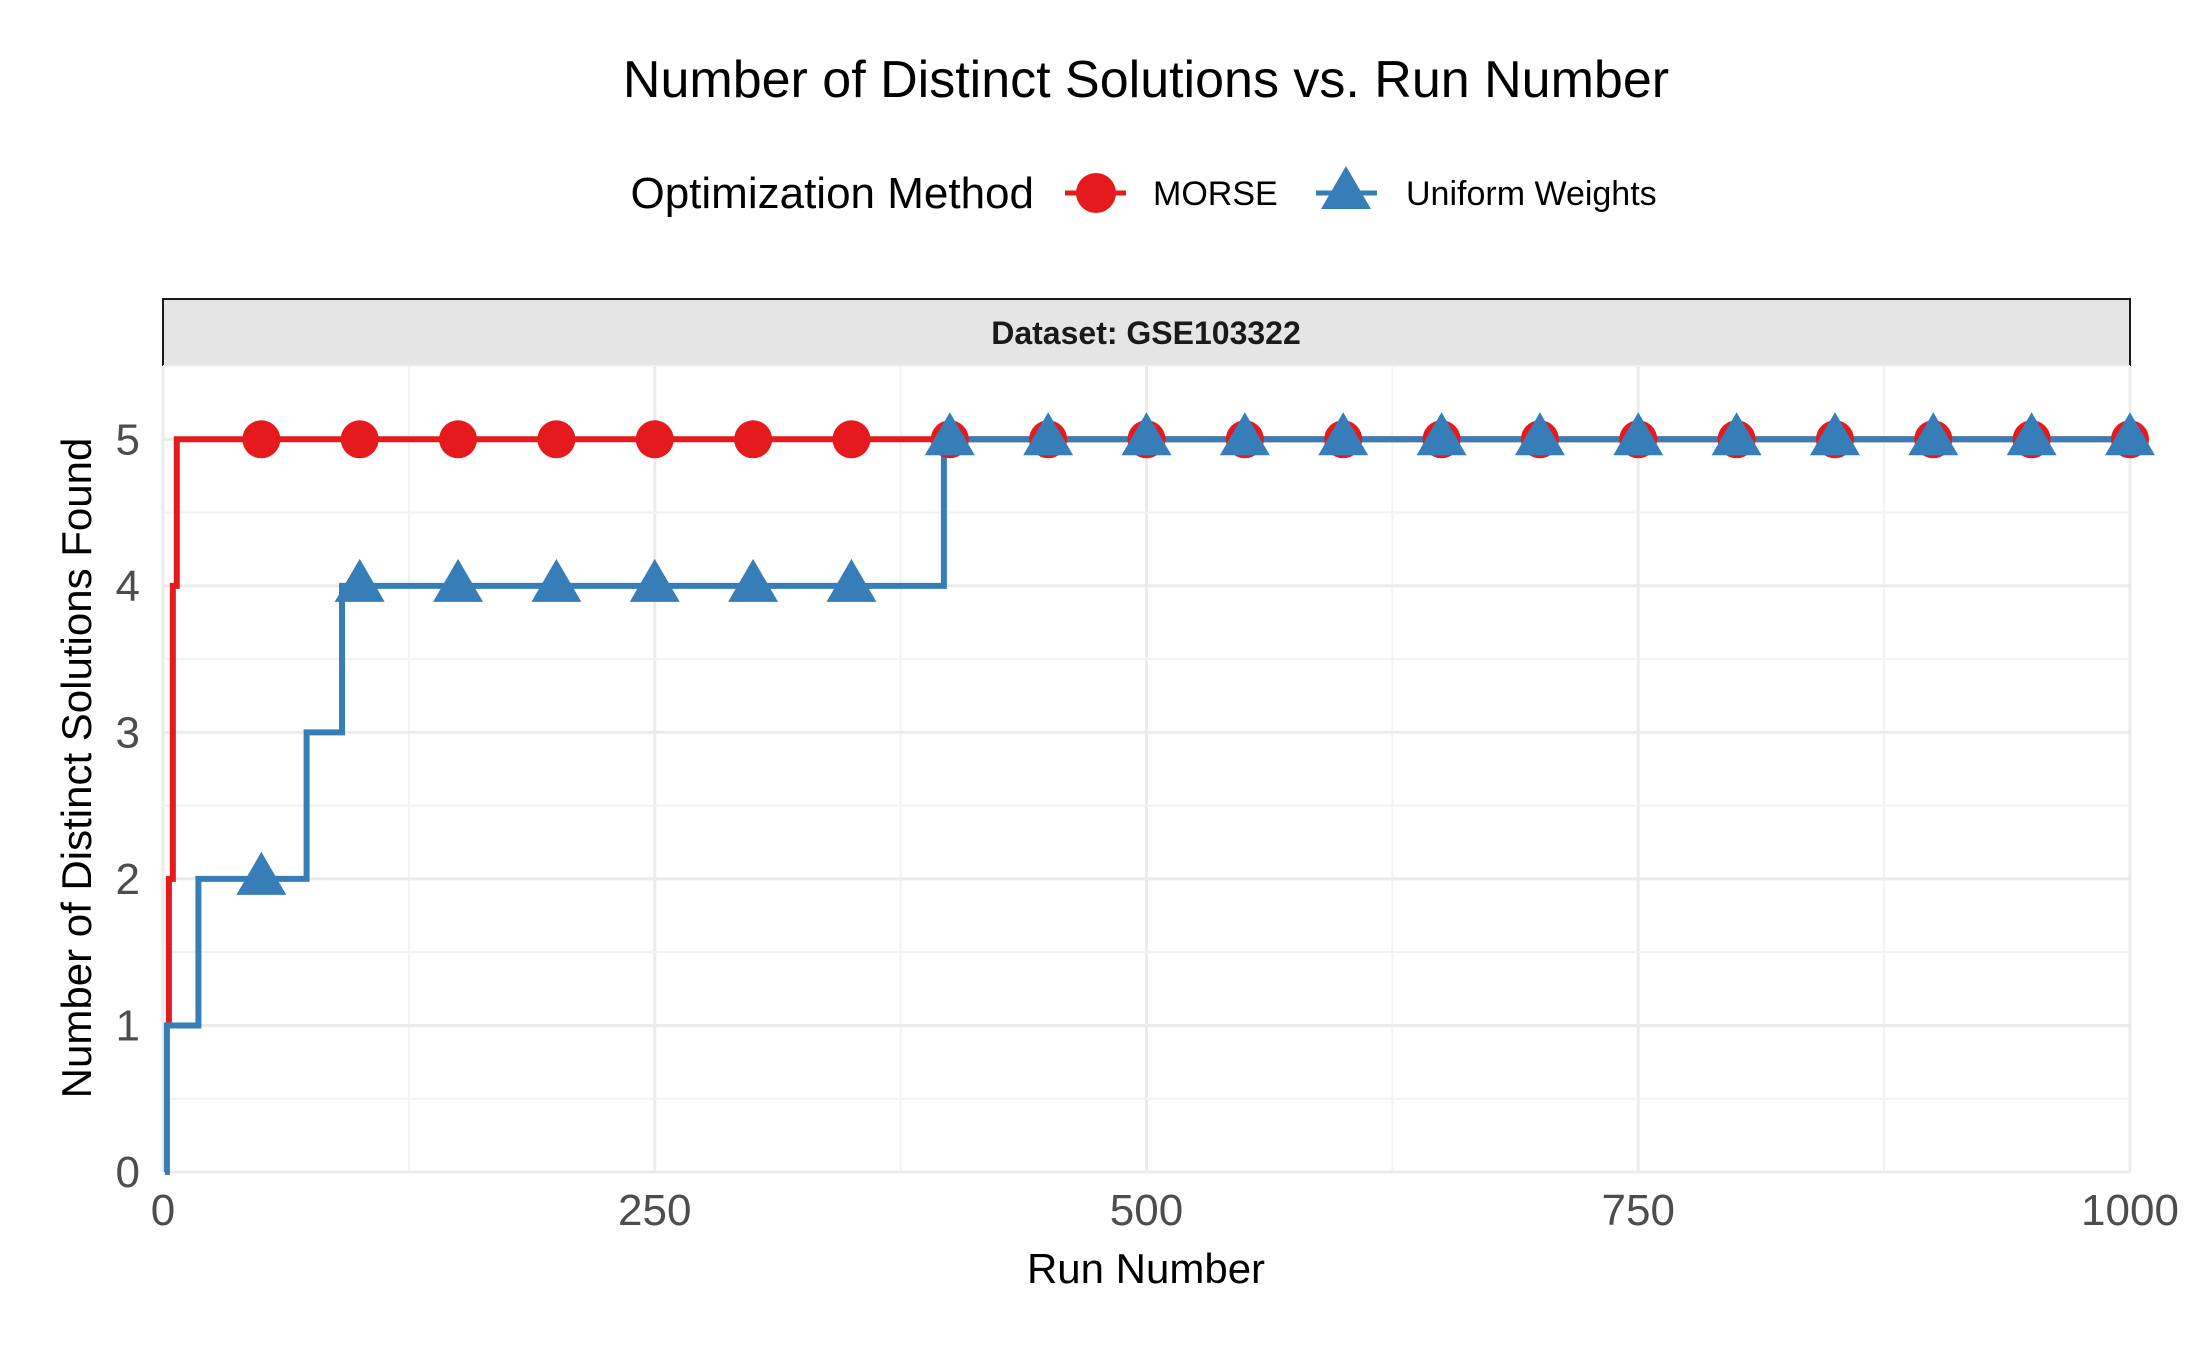 This screenshot has width=2187, height=1350. I want to click on x-tick-label: 1000, so click(2130, 1210).